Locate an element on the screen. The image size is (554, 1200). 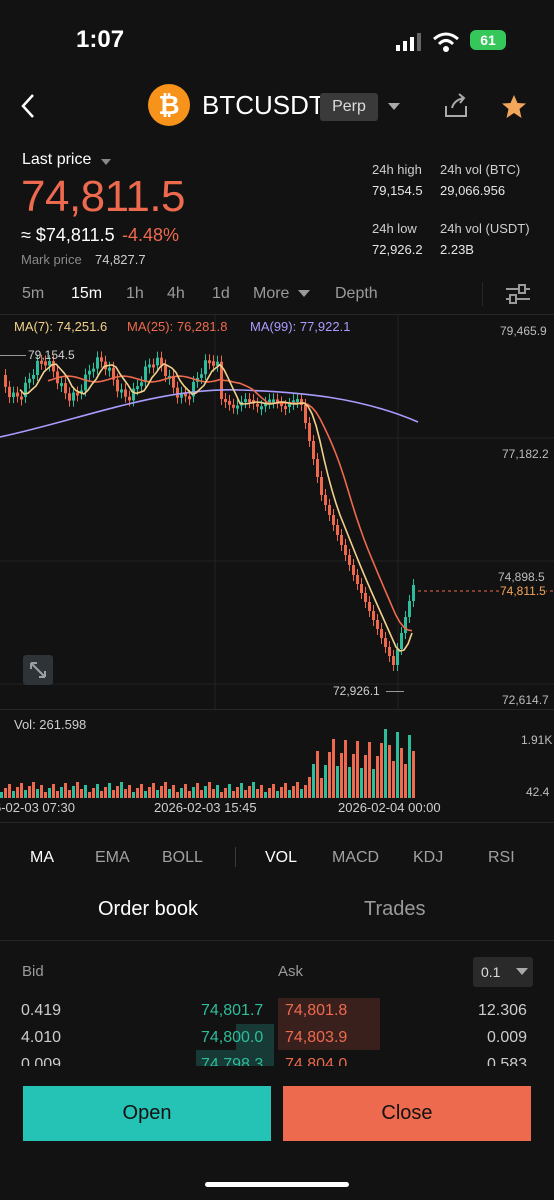
axis-price-top: 79,465.9 is located at coordinates (523, 331).